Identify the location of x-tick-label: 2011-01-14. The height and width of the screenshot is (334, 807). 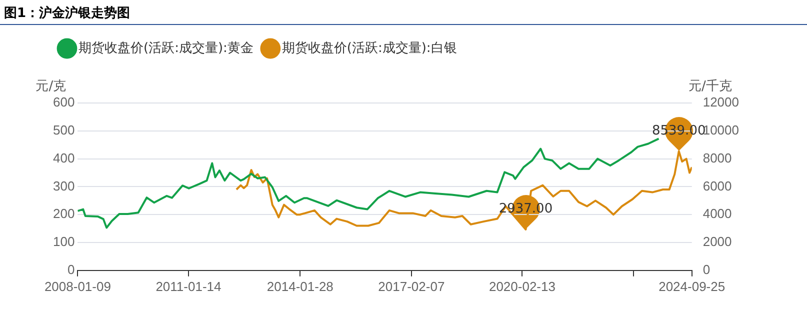
(189, 286).